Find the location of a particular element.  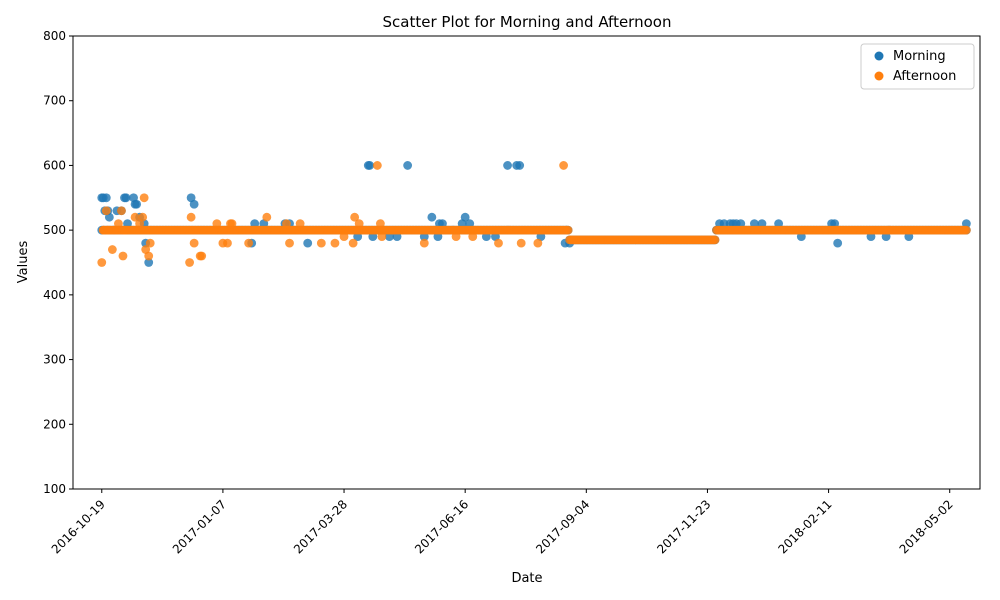

y-tick-label: 400 is located at coordinates (54, 295).